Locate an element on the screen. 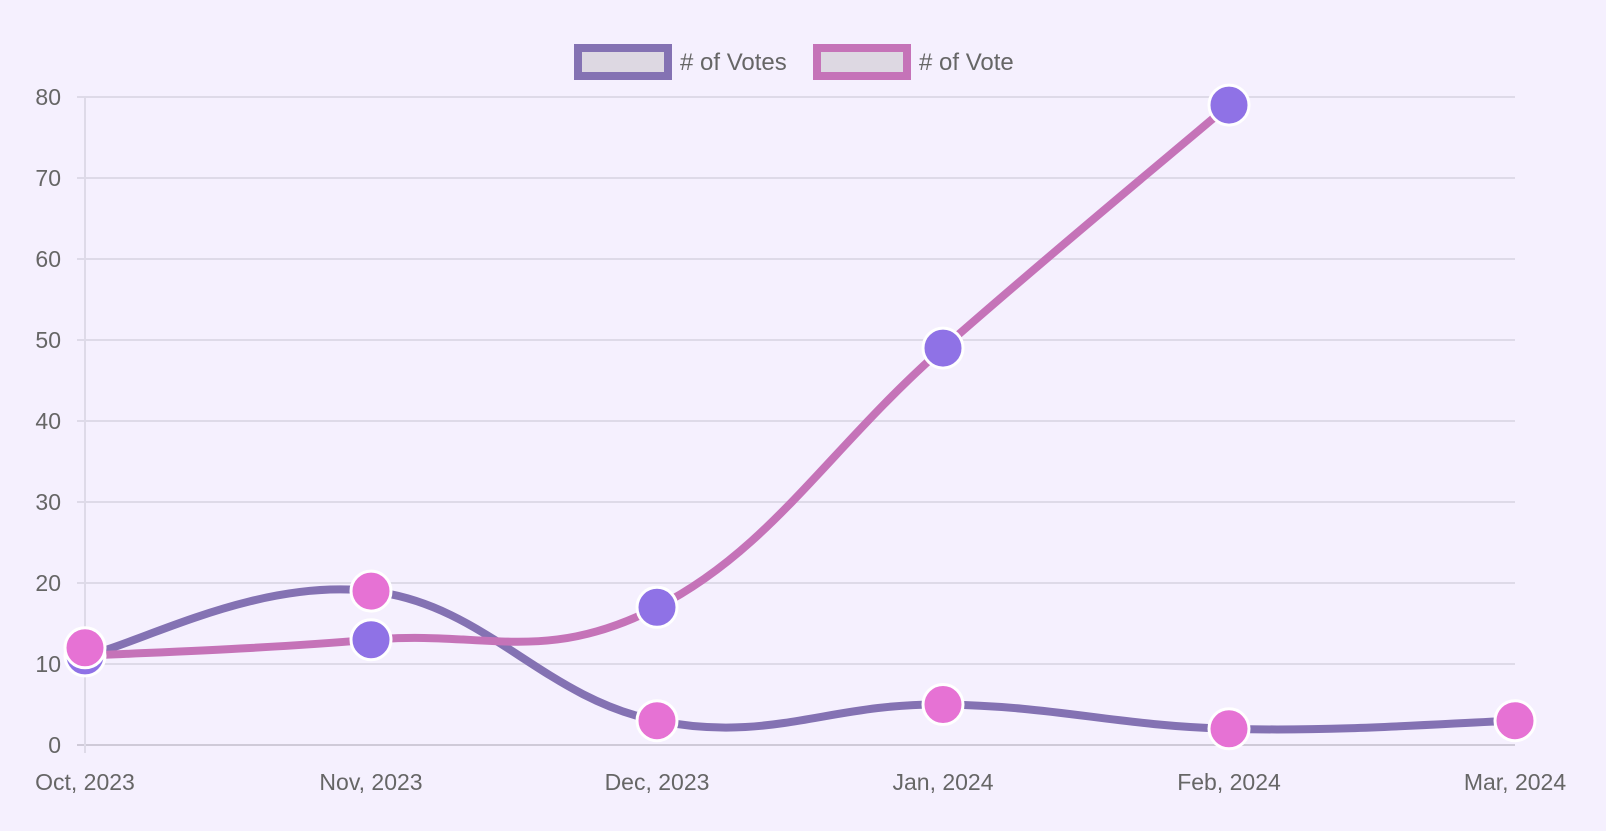 This screenshot has height=831, width=1606. x-tick-label: Dec, 2023 is located at coordinates (657, 782).